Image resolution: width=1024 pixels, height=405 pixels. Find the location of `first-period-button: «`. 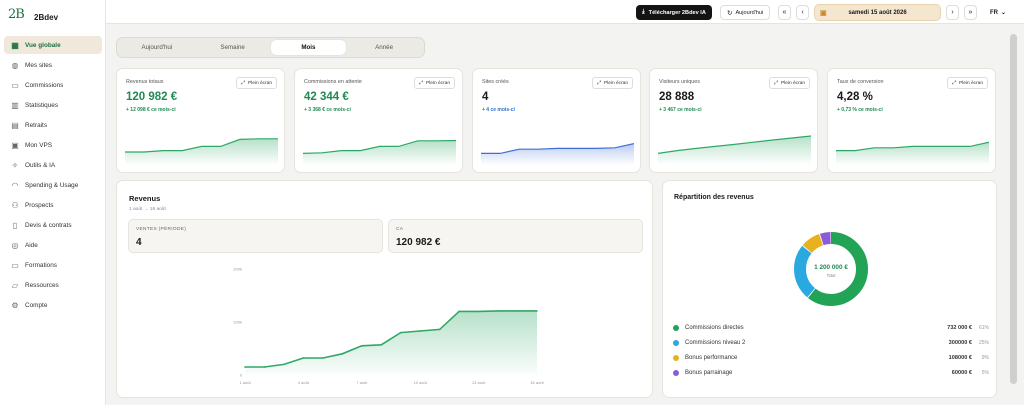

first-period-button: « is located at coordinates (784, 12).